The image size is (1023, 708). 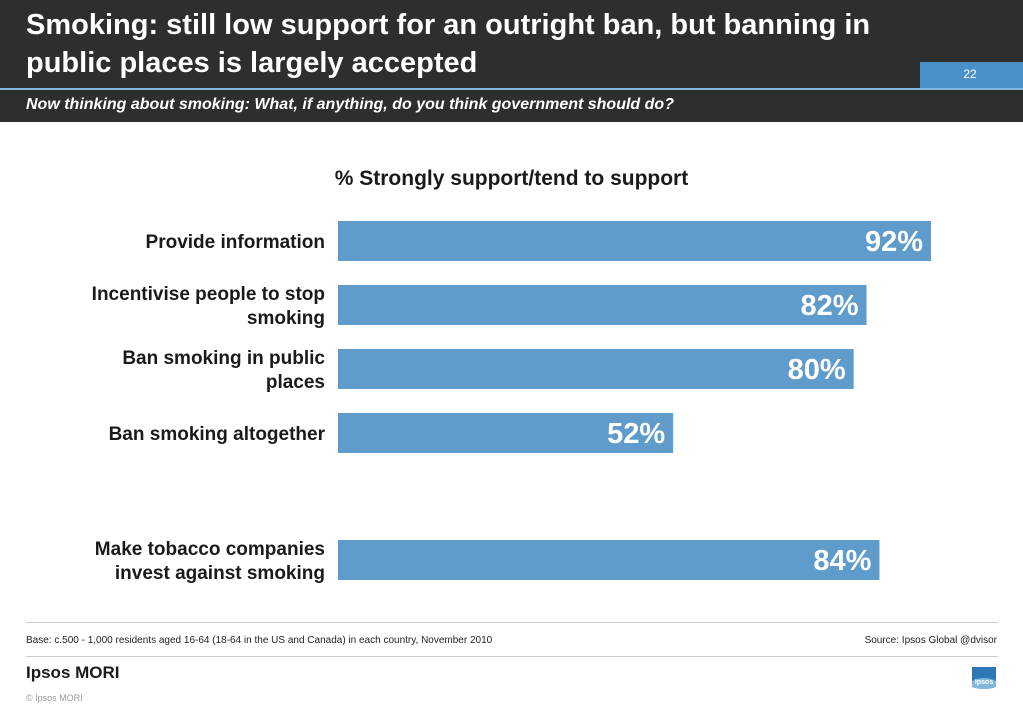 I want to click on header-divider, so click(x=511, y=89).